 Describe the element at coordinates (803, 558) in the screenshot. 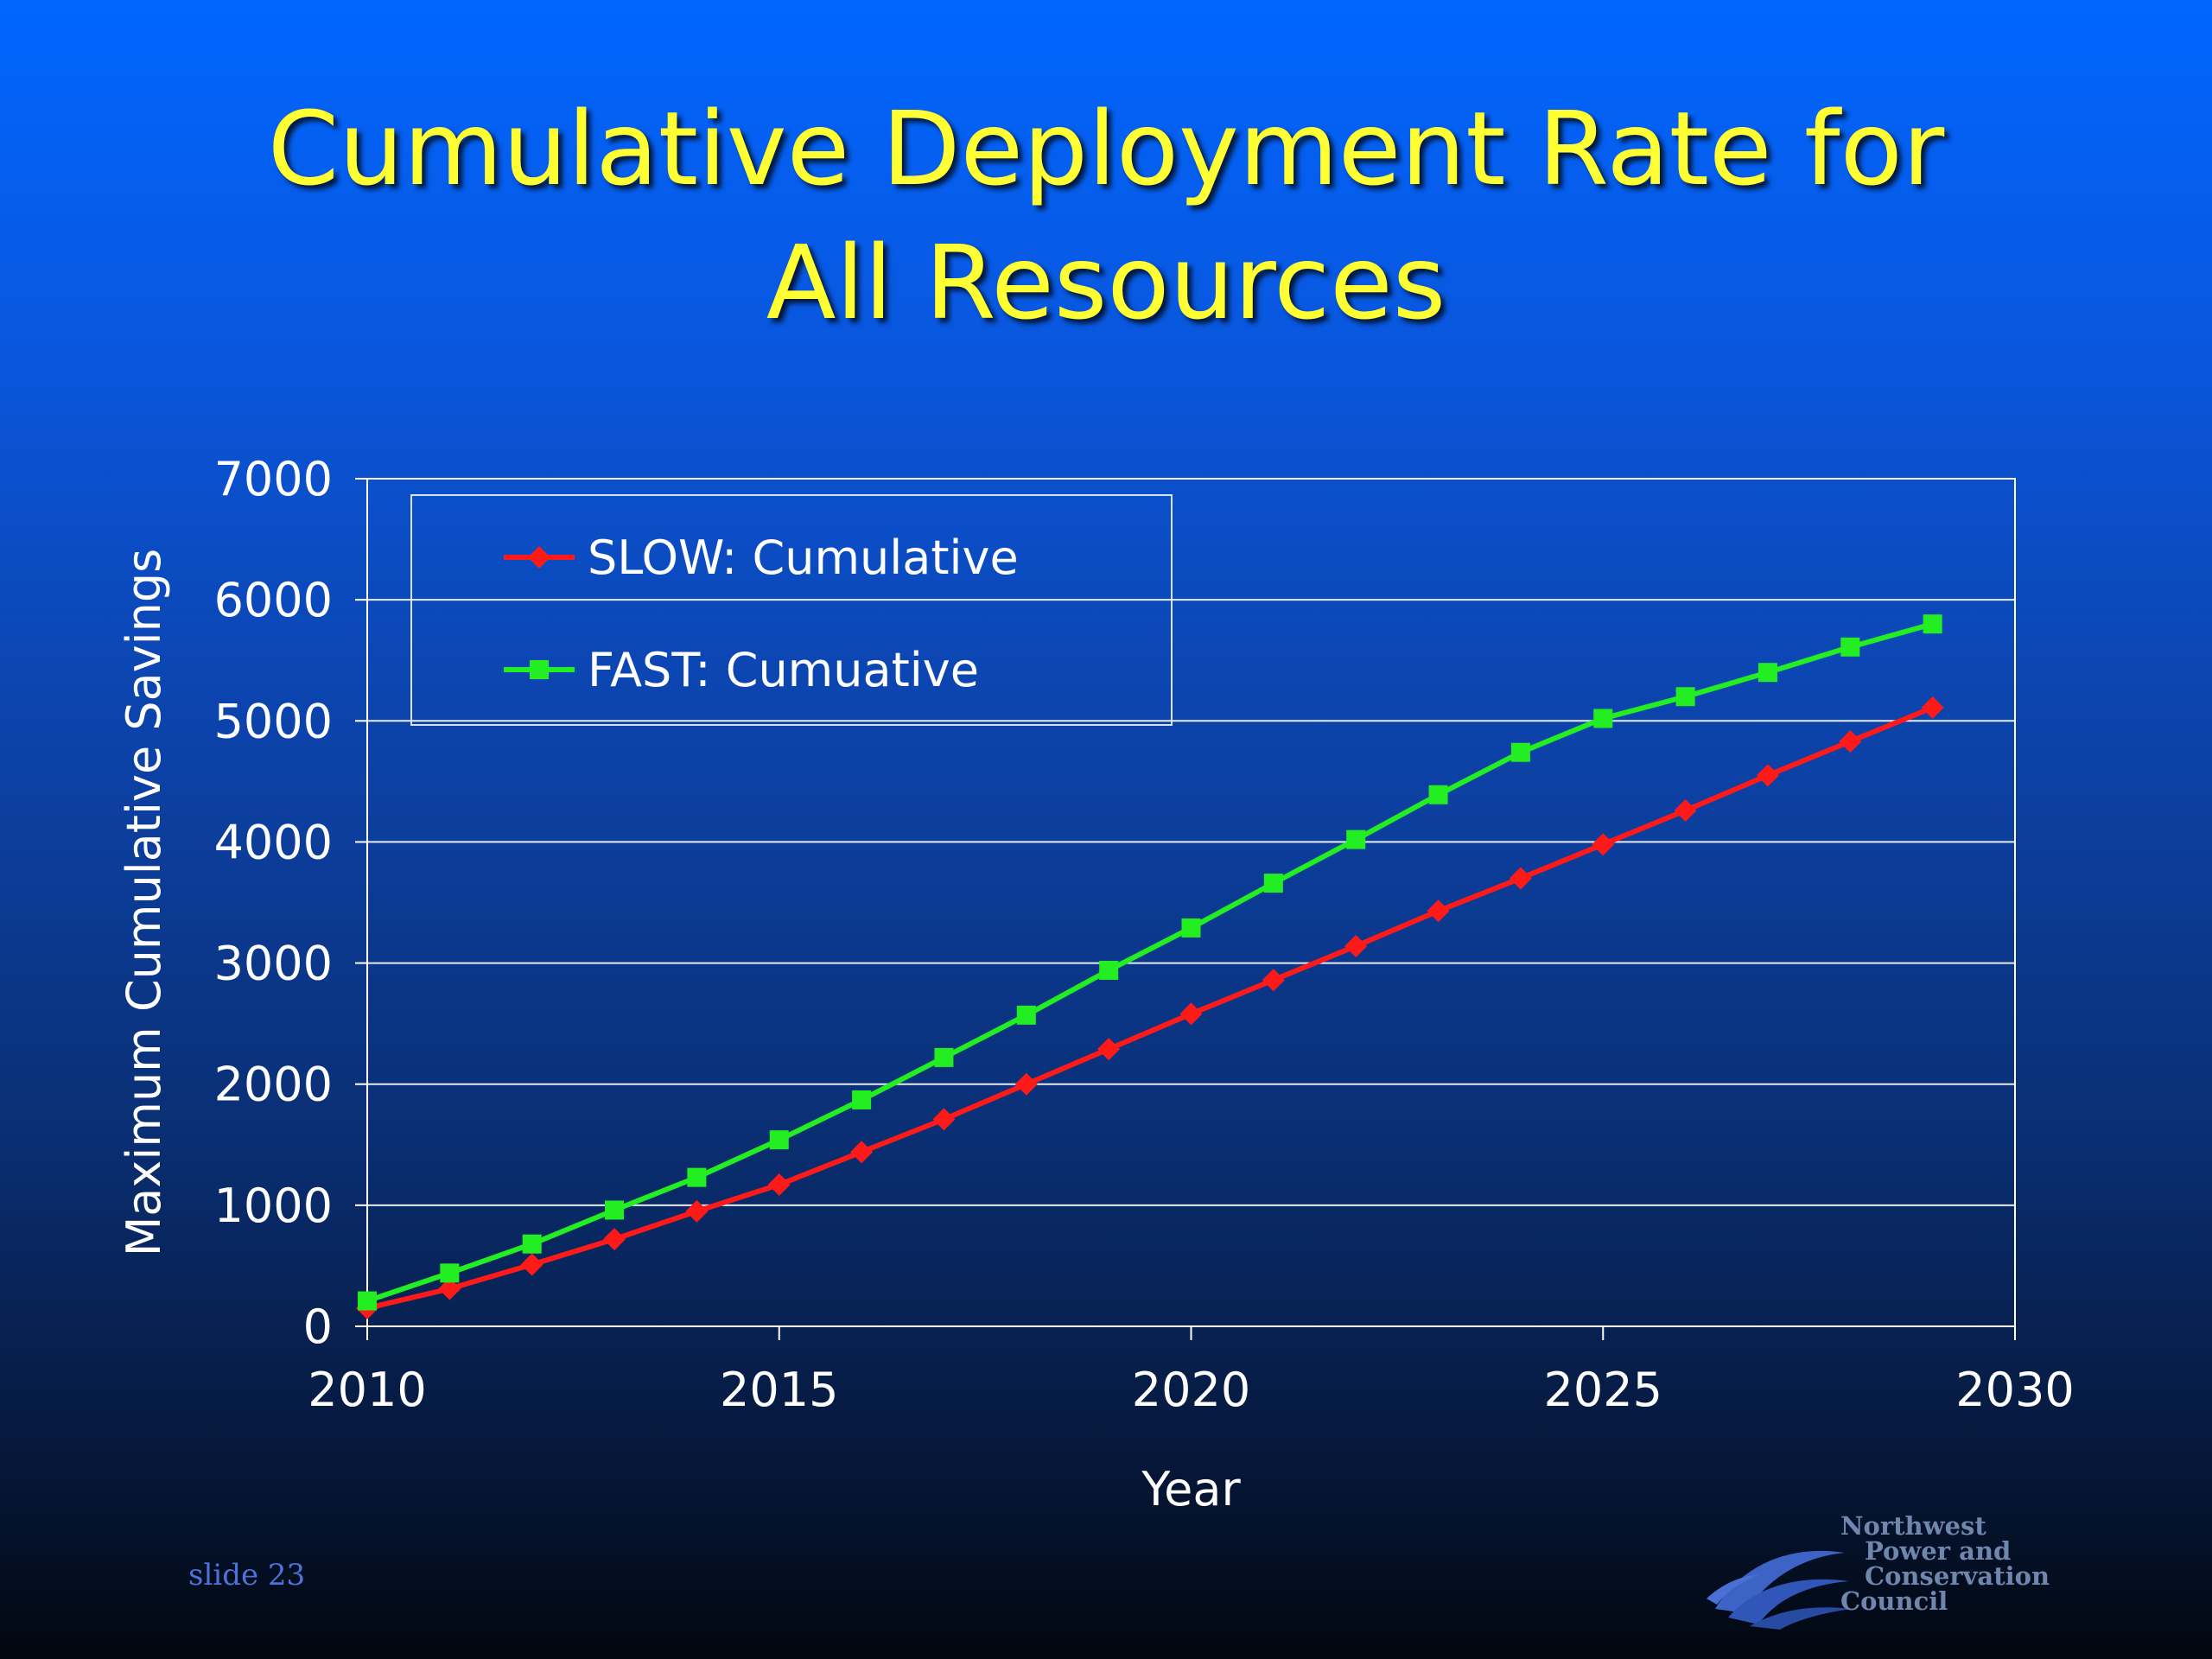

I see `legend-label: SLOW: Cumulative` at that location.